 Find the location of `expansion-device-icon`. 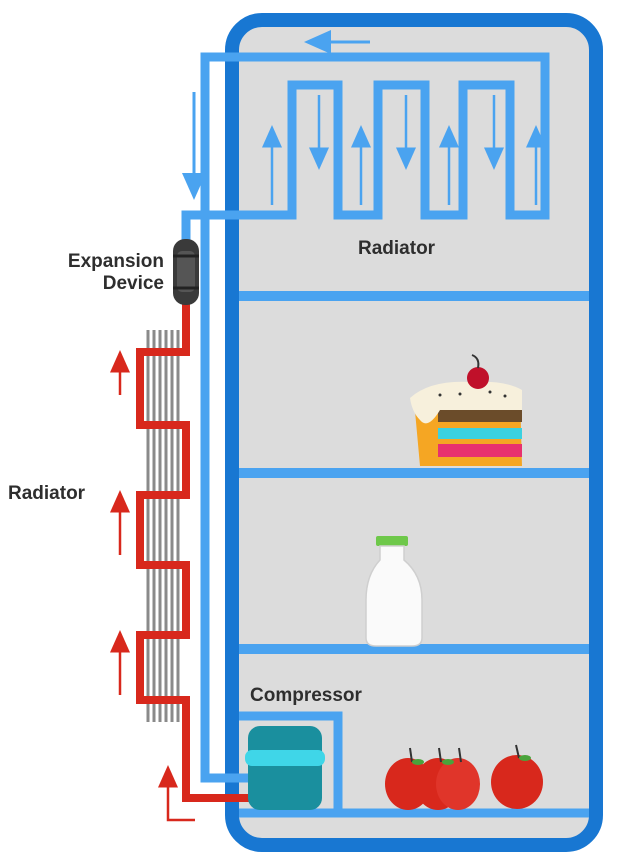

expansion-device-icon is located at coordinates (186, 272).